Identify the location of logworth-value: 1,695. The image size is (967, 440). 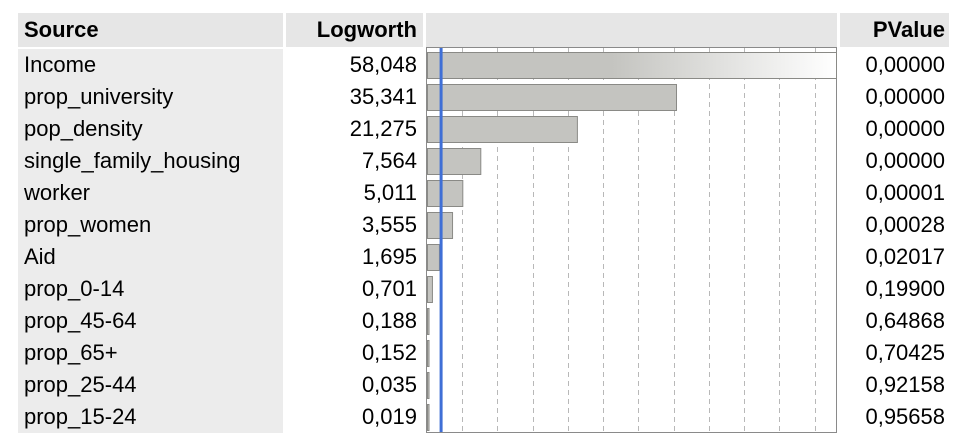
(389, 256).